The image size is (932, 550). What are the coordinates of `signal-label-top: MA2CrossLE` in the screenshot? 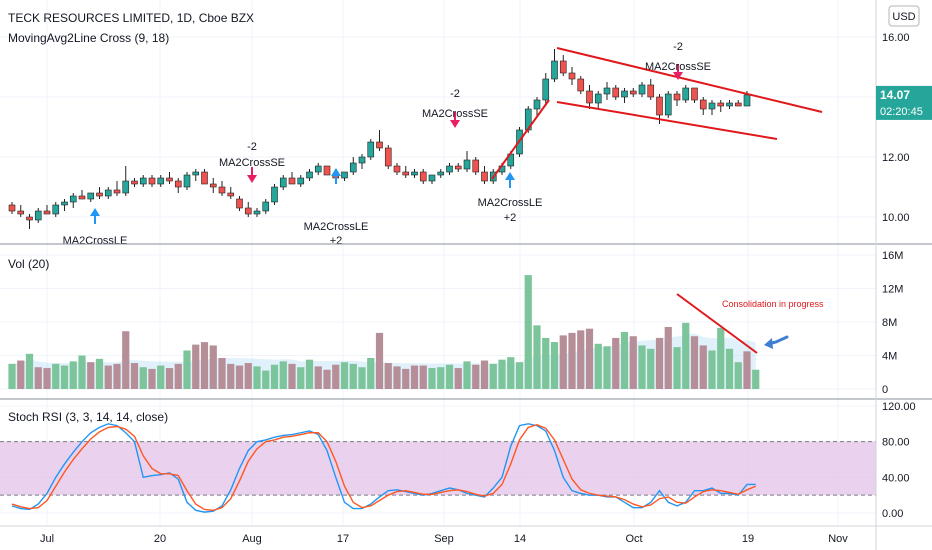 It's located at (336, 227).